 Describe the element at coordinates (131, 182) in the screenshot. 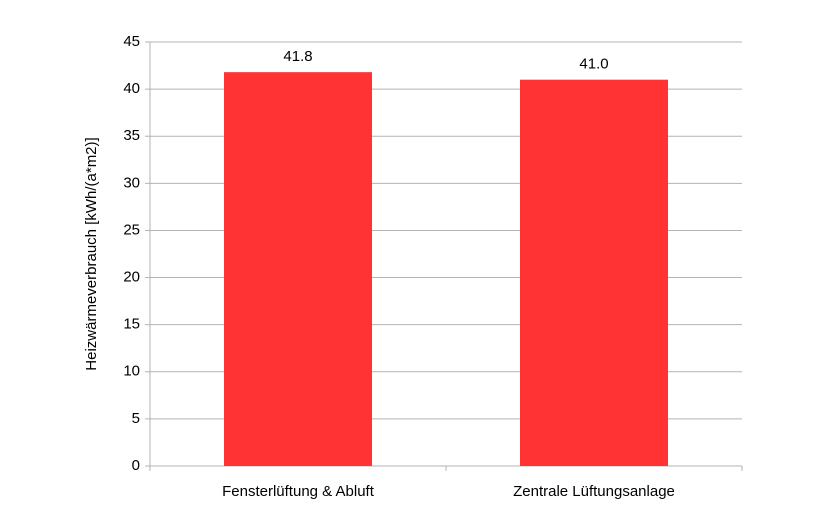

I see `y-tick-label: 30` at that location.